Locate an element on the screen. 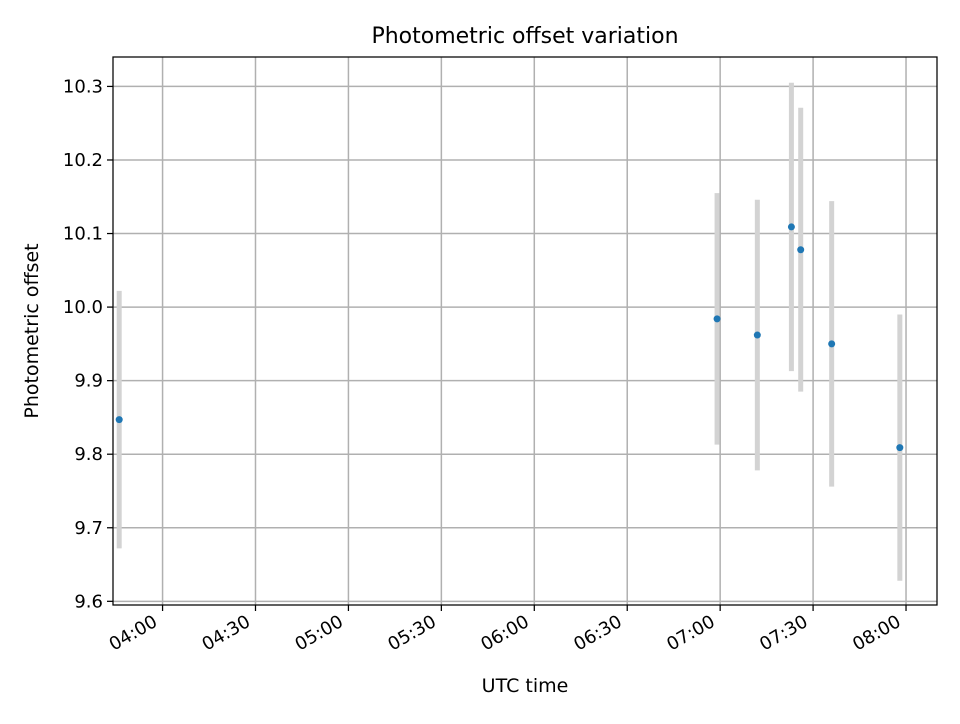  y-tick-label: 9.6 is located at coordinates (88, 601).